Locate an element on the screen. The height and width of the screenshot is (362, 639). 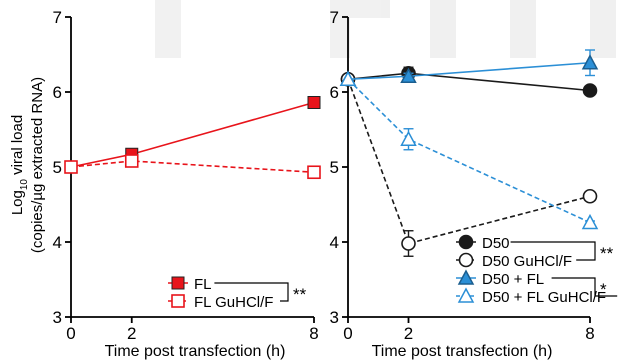
legend-label: D50 + FL GuHCl/F is located at coordinates (544, 297).